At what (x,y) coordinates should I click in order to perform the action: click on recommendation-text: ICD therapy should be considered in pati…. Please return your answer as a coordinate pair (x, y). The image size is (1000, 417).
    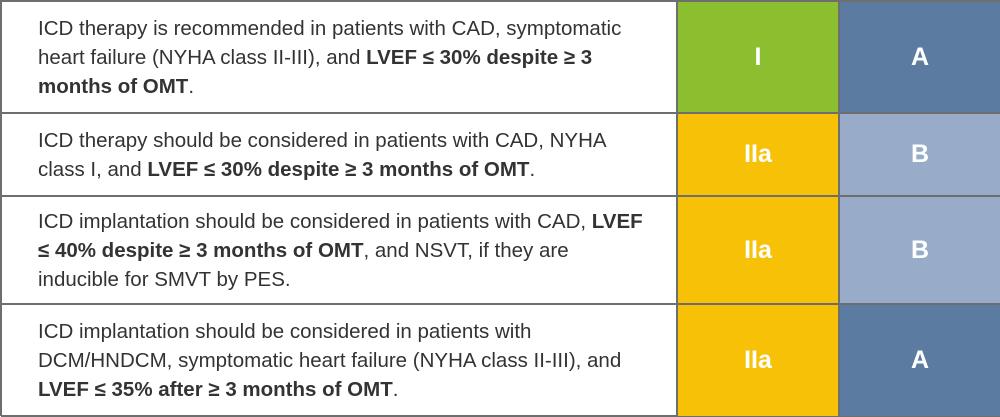
    Looking at the image, I should click on (342, 155).